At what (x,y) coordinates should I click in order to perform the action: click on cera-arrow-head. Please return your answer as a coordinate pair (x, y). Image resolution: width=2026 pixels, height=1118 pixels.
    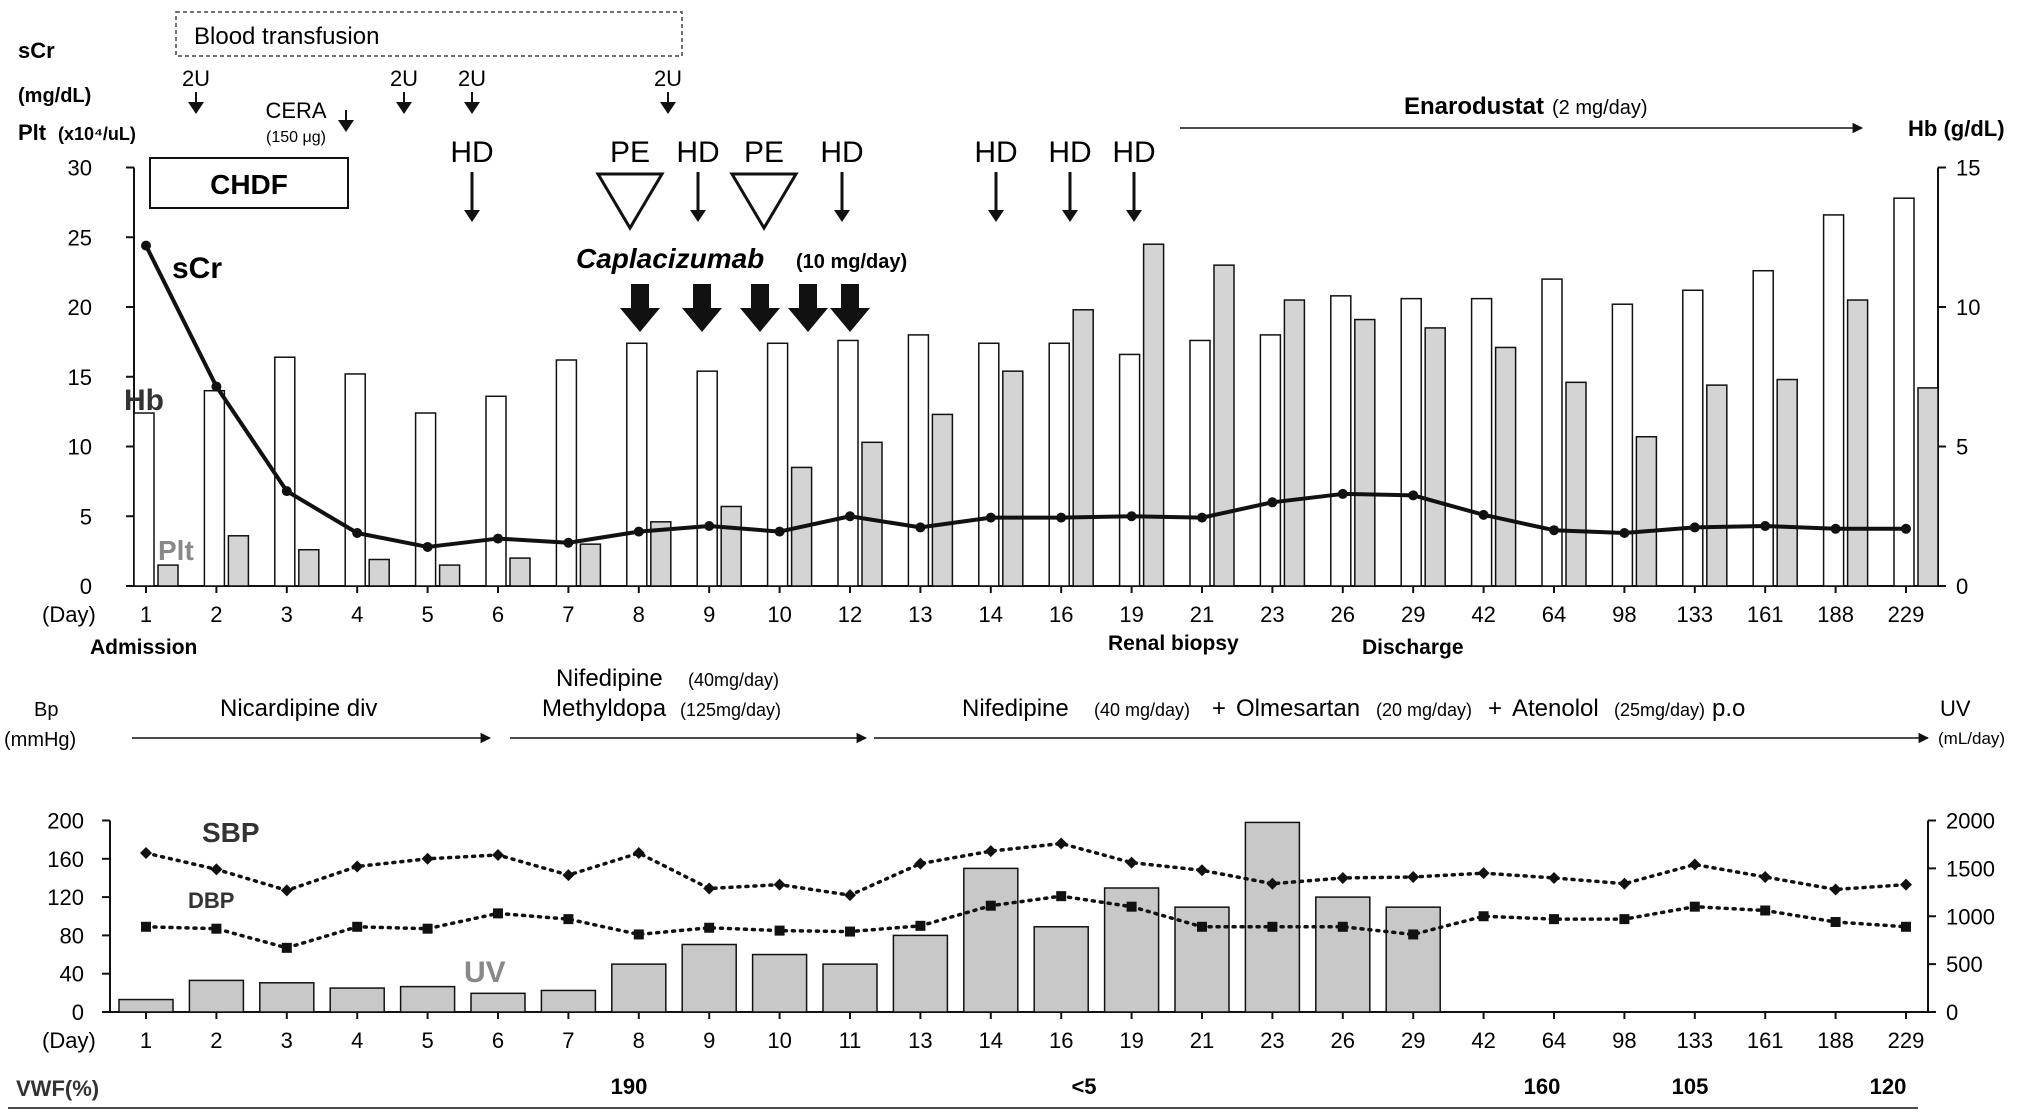
    Looking at the image, I should click on (346, 126).